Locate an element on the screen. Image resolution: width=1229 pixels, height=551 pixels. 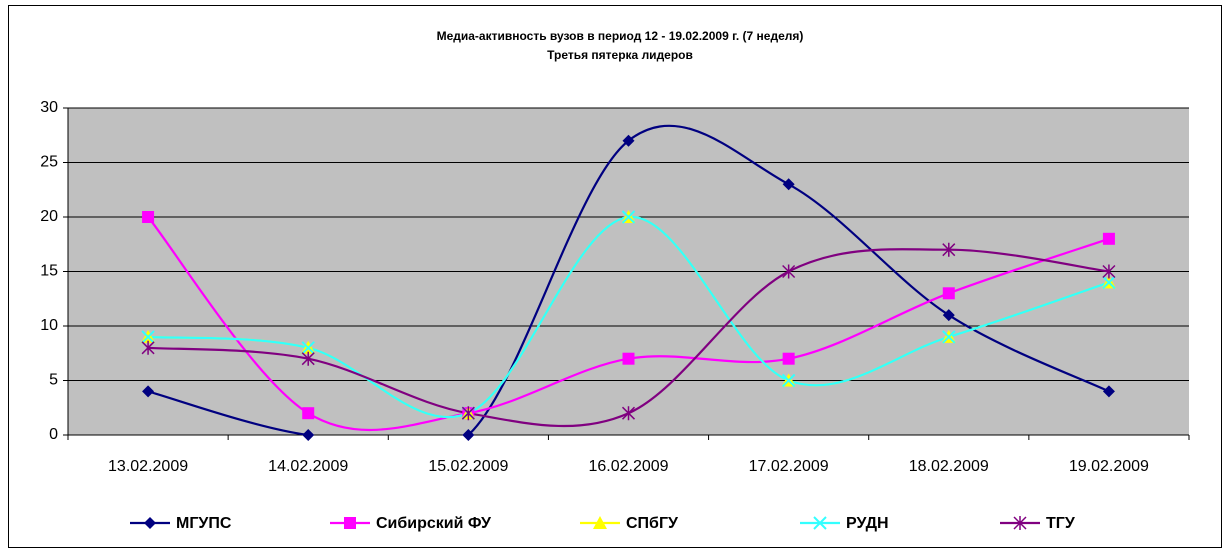
y-tick-label: 15 is located at coordinates (49, 271).